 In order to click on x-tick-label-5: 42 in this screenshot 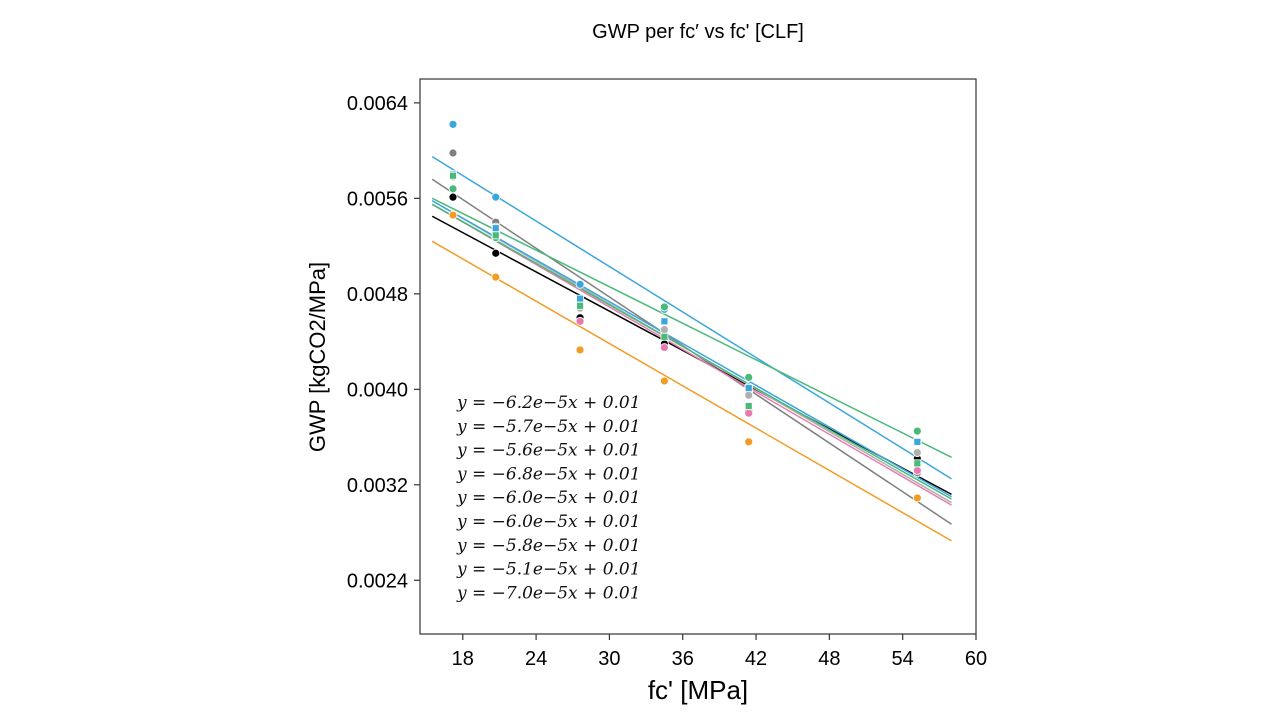, I will do `click(756, 659)`.